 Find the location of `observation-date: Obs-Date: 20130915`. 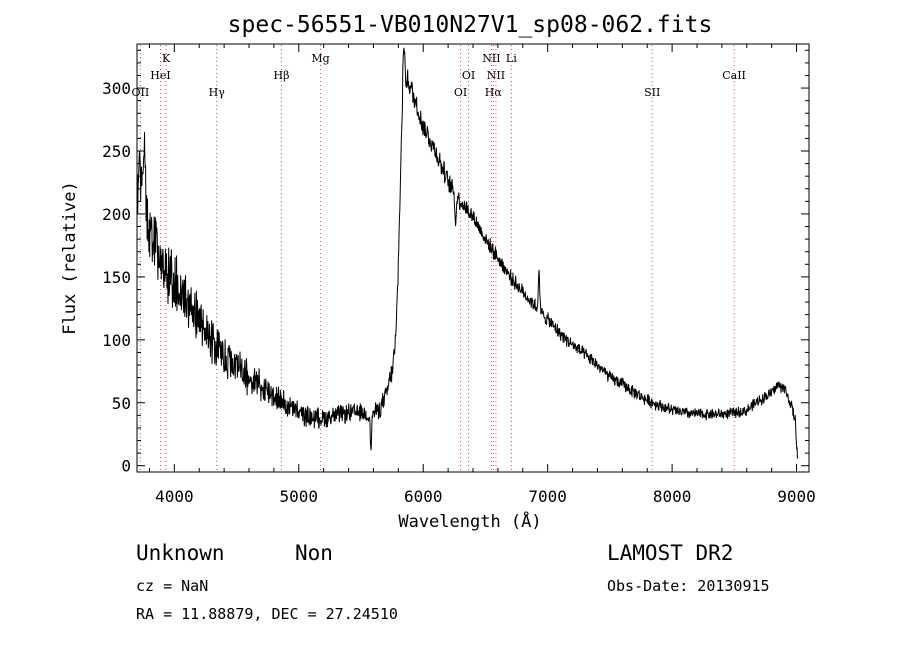

observation-date: Obs-Date: 20130915 is located at coordinates (688, 586).